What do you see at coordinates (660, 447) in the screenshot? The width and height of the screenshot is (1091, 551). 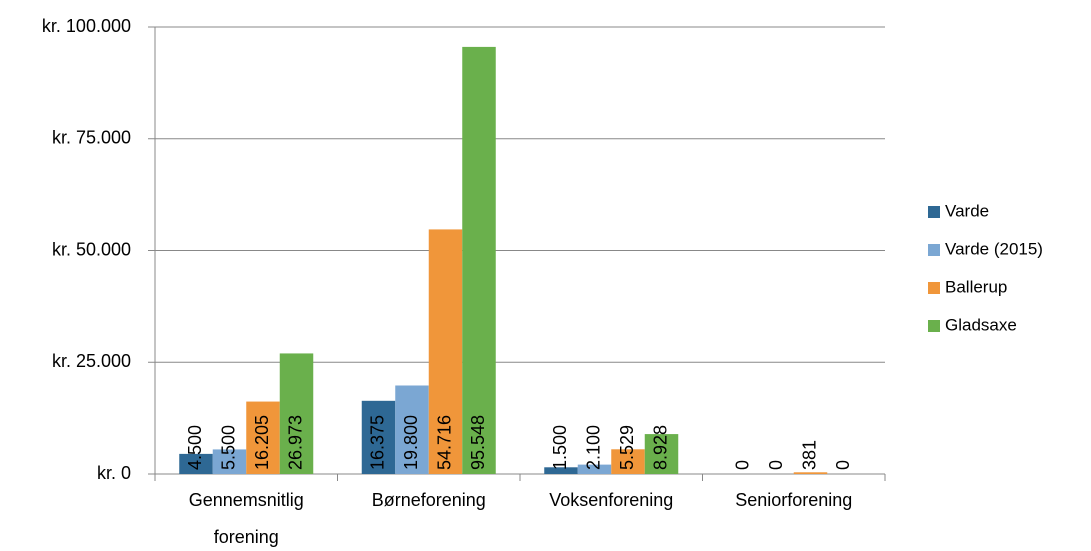 I see `value-label: 8.928` at bounding box center [660, 447].